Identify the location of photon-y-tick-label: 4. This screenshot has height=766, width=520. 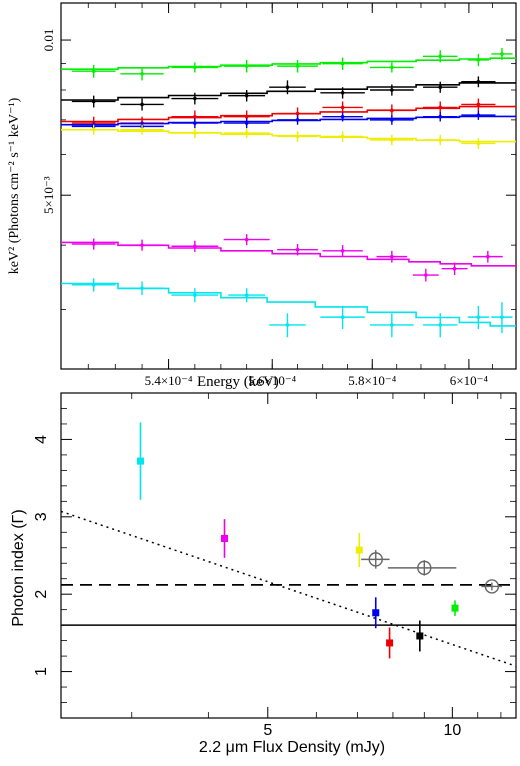
(41, 439).